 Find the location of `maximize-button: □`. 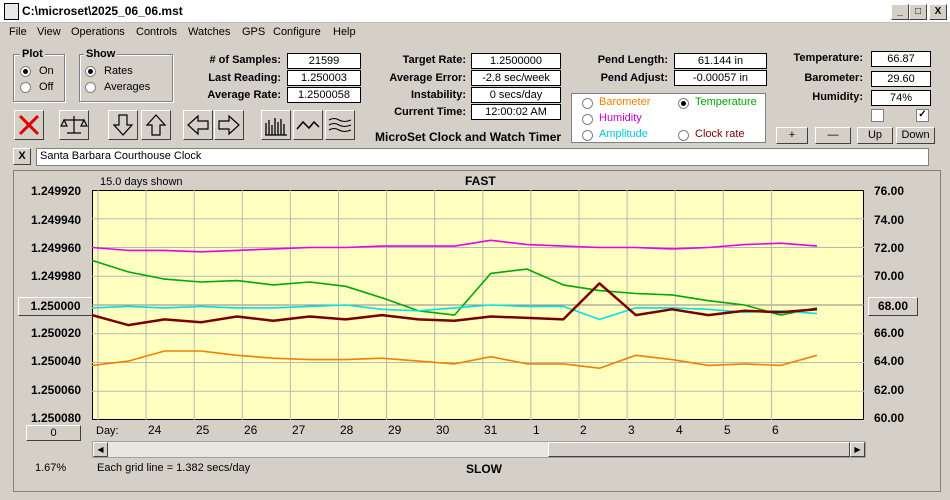

maximize-button: □ is located at coordinates (918, 12).